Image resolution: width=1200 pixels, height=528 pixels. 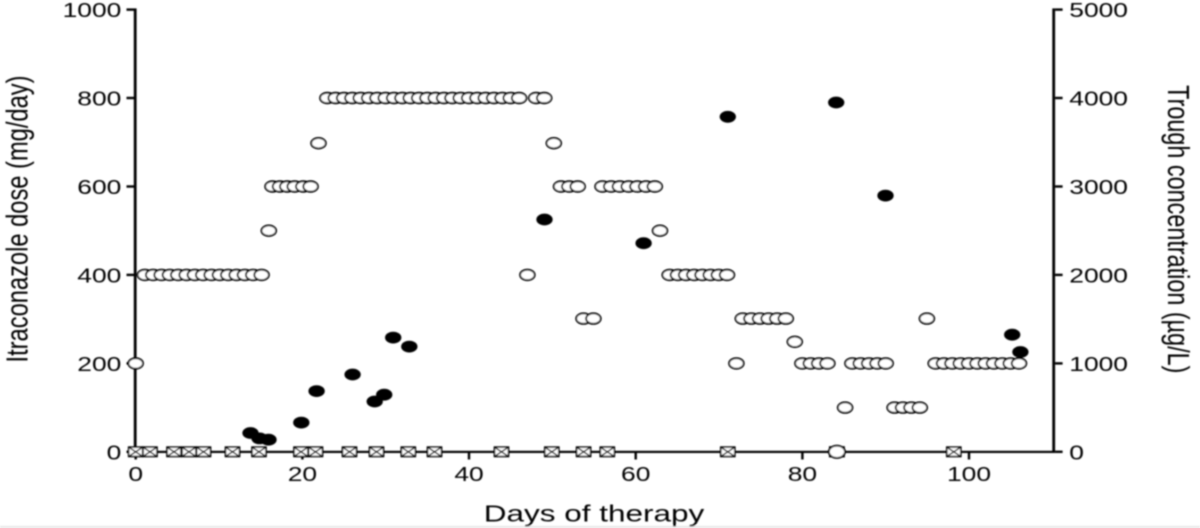 I want to click on svg-text: 4000, so click(x=1098, y=98).